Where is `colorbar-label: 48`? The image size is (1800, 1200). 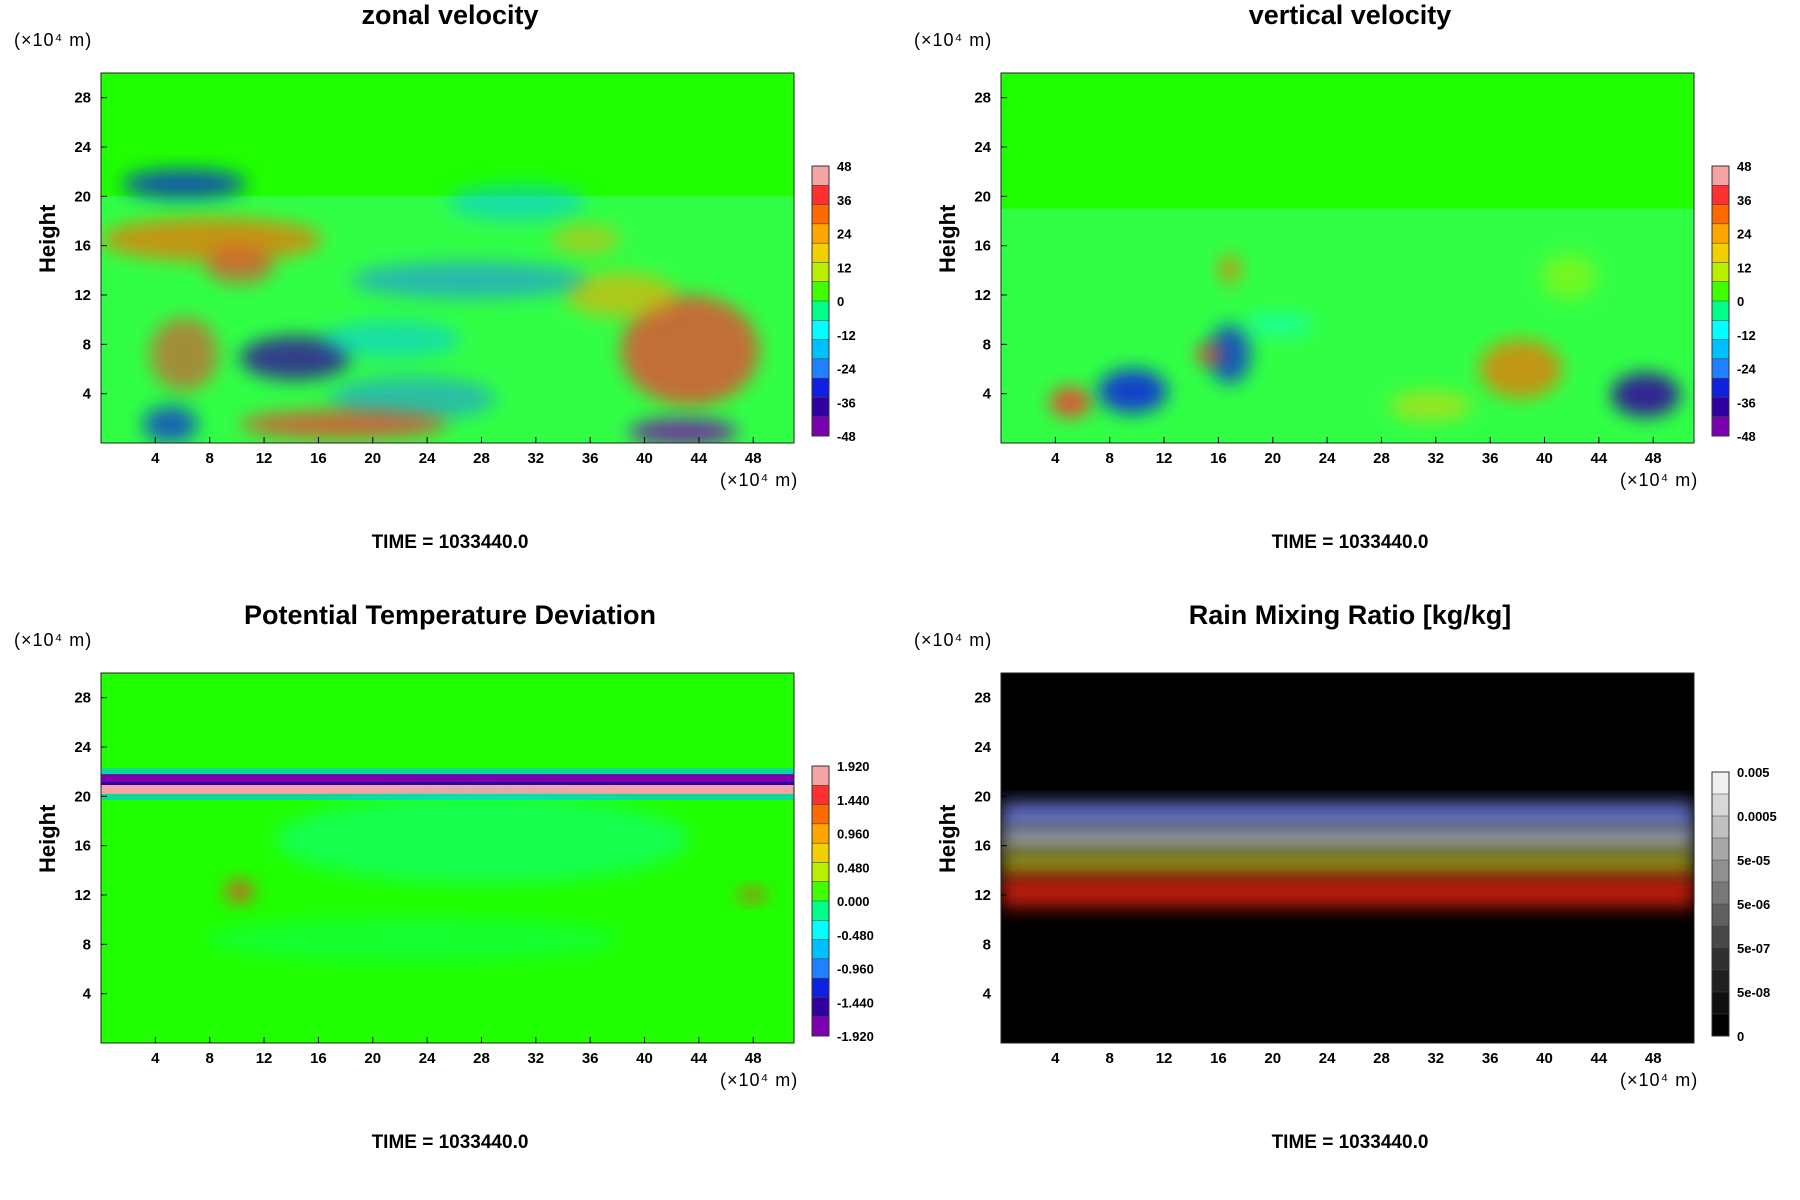
colorbar-label: 48 is located at coordinates (1744, 166).